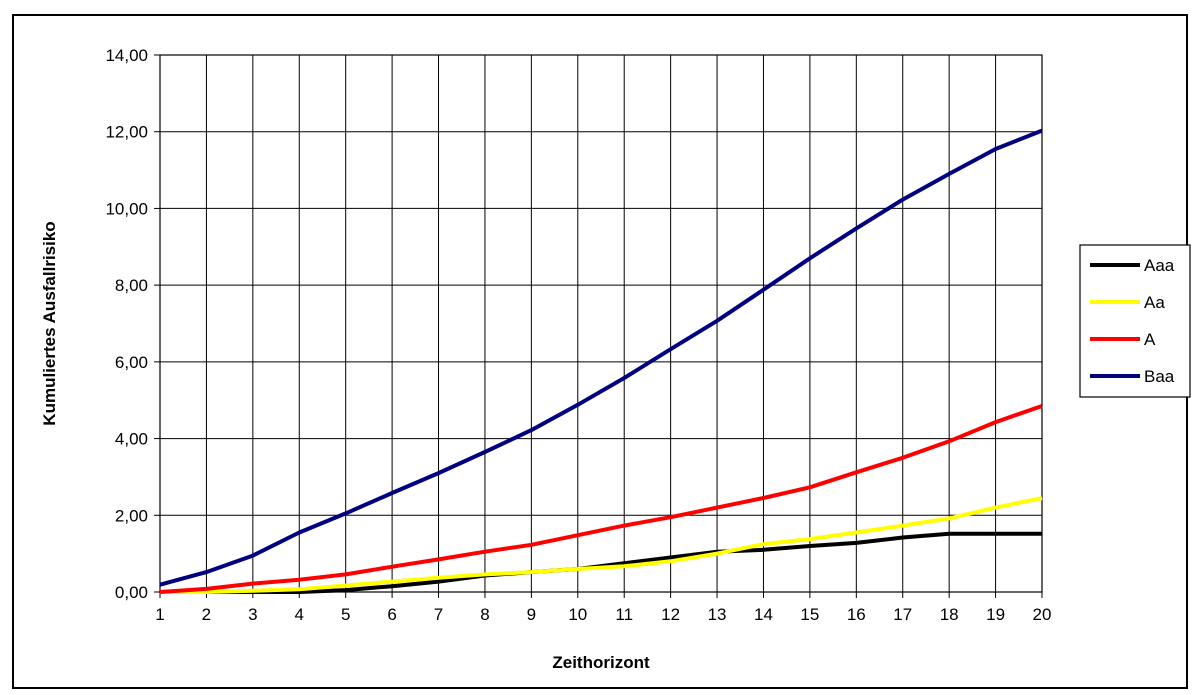 This screenshot has height=695, width=1192. What do you see at coordinates (299, 614) in the screenshot?
I see `x-tick-label: 4` at bounding box center [299, 614].